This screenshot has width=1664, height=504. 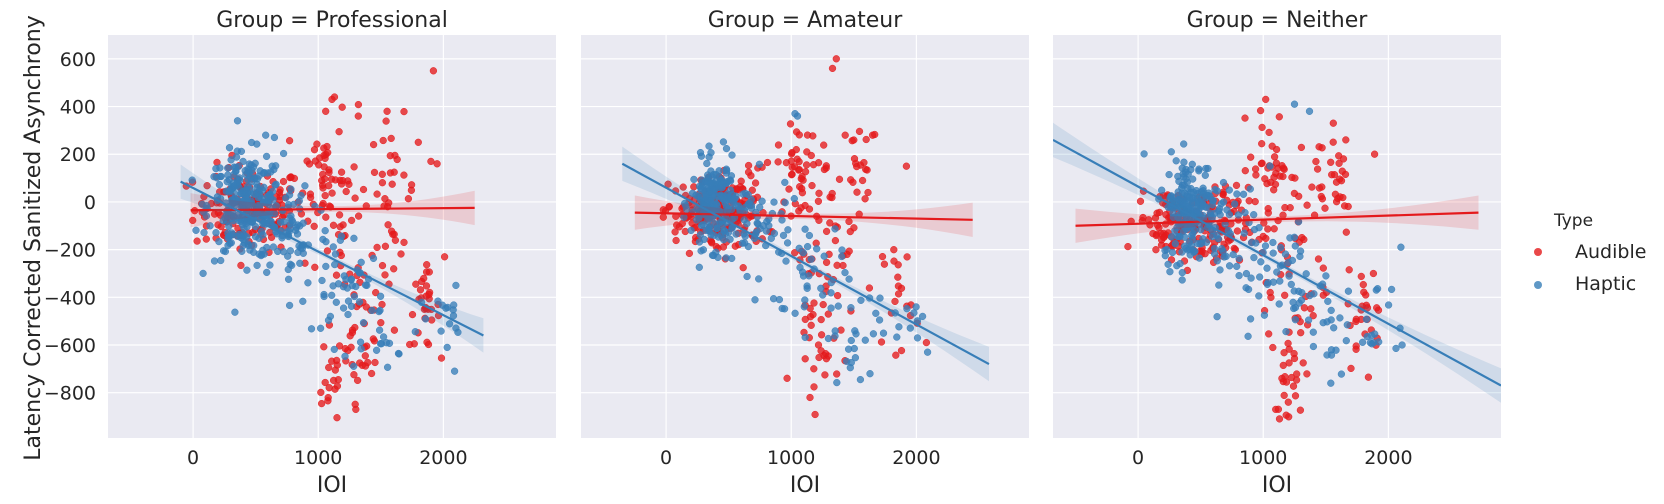 What do you see at coordinates (803, 216) in the screenshot?
I see `regression-line-audible` at bounding box center [803, 216].